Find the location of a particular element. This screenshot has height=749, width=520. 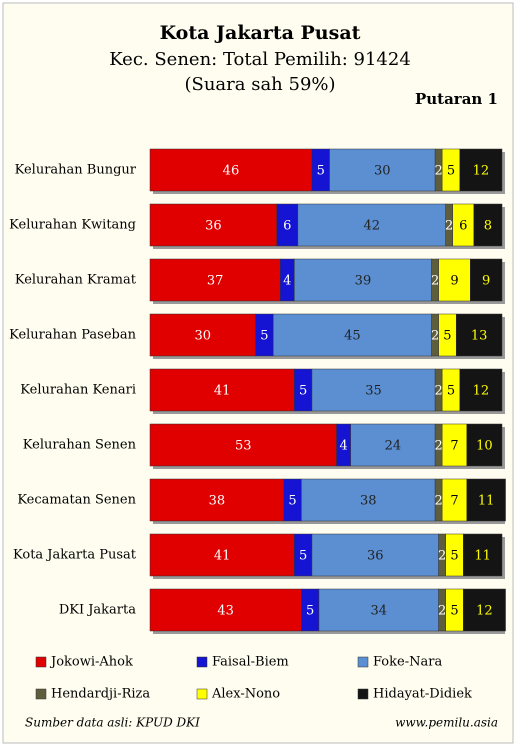

bar-value-label: 13 is located at coordinates (479, 336).